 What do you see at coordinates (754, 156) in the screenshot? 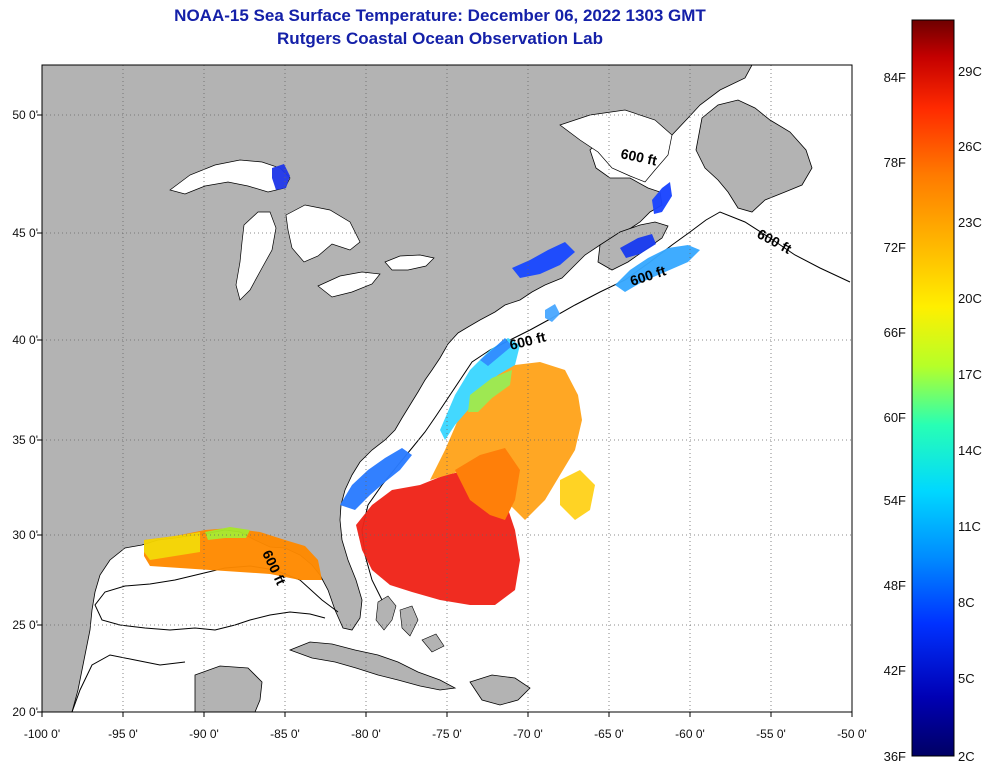
I see `land-newfoundland` at bounding box center [754, 156].